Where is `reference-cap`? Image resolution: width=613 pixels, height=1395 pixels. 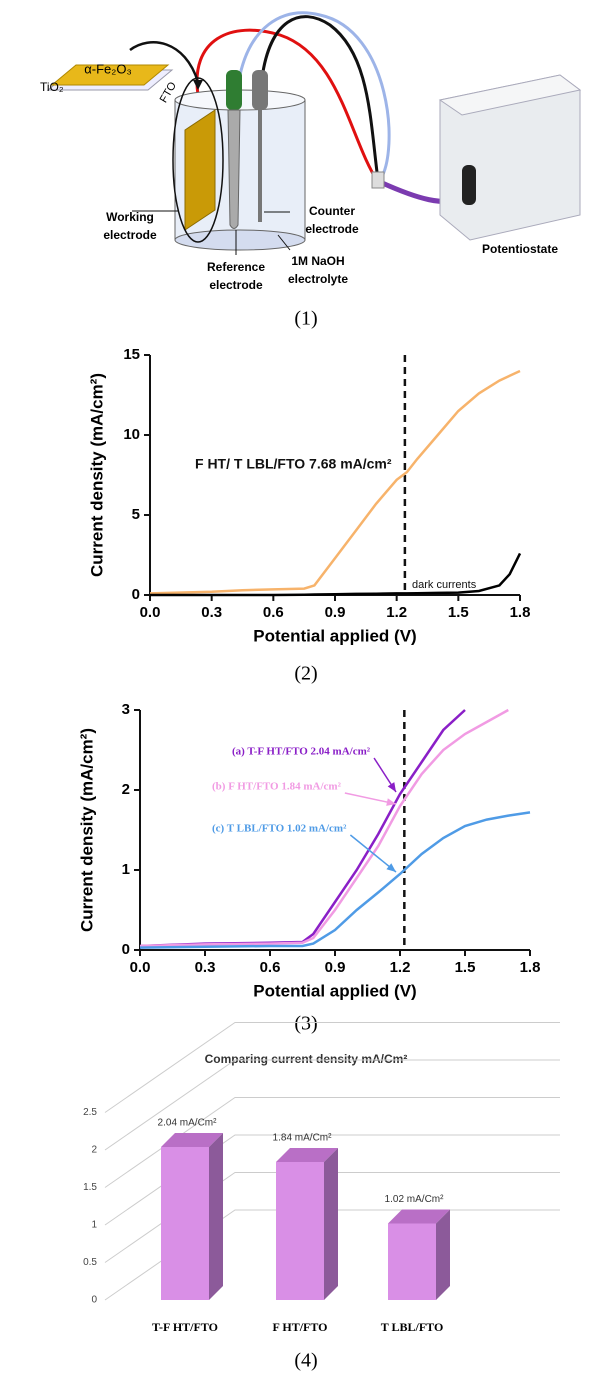 reference-cap is located at coordinates (234, 90).